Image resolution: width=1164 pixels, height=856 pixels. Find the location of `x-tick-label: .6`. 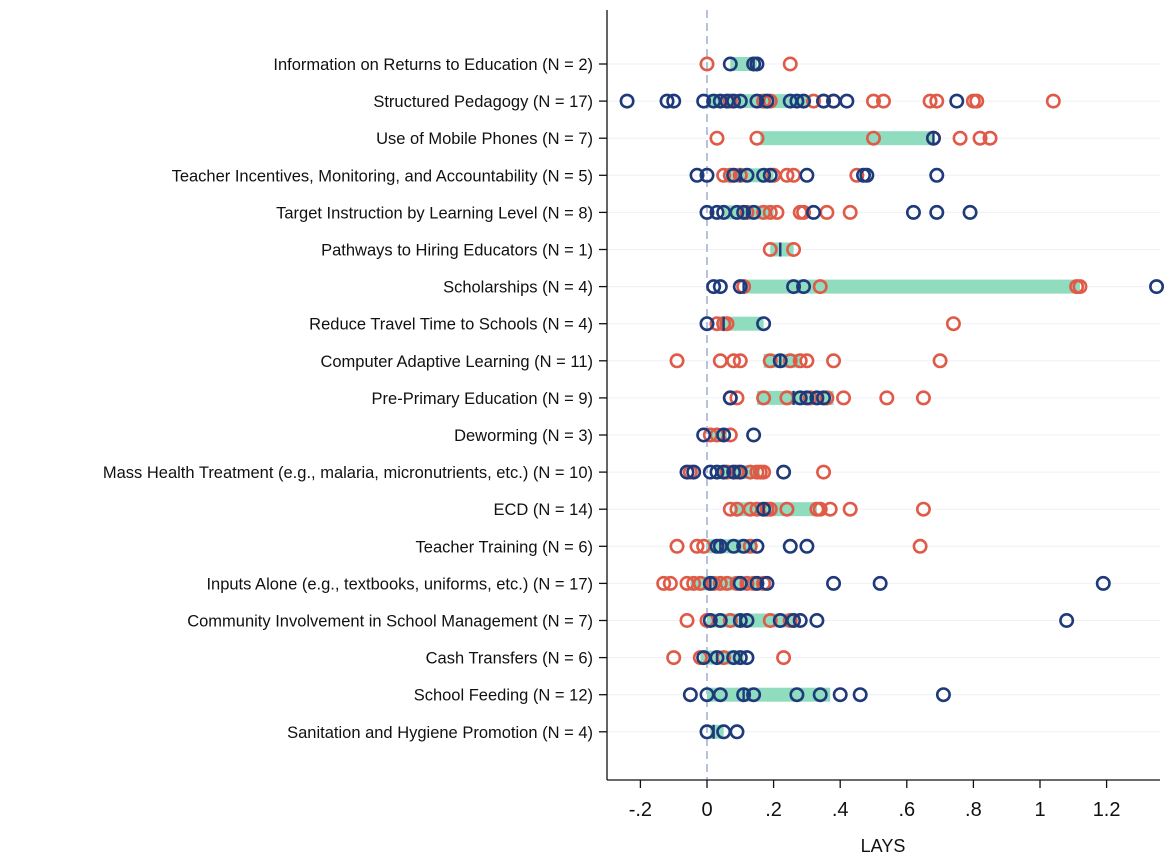

x-tick-label: .6 is located at coordinates (906, 810).